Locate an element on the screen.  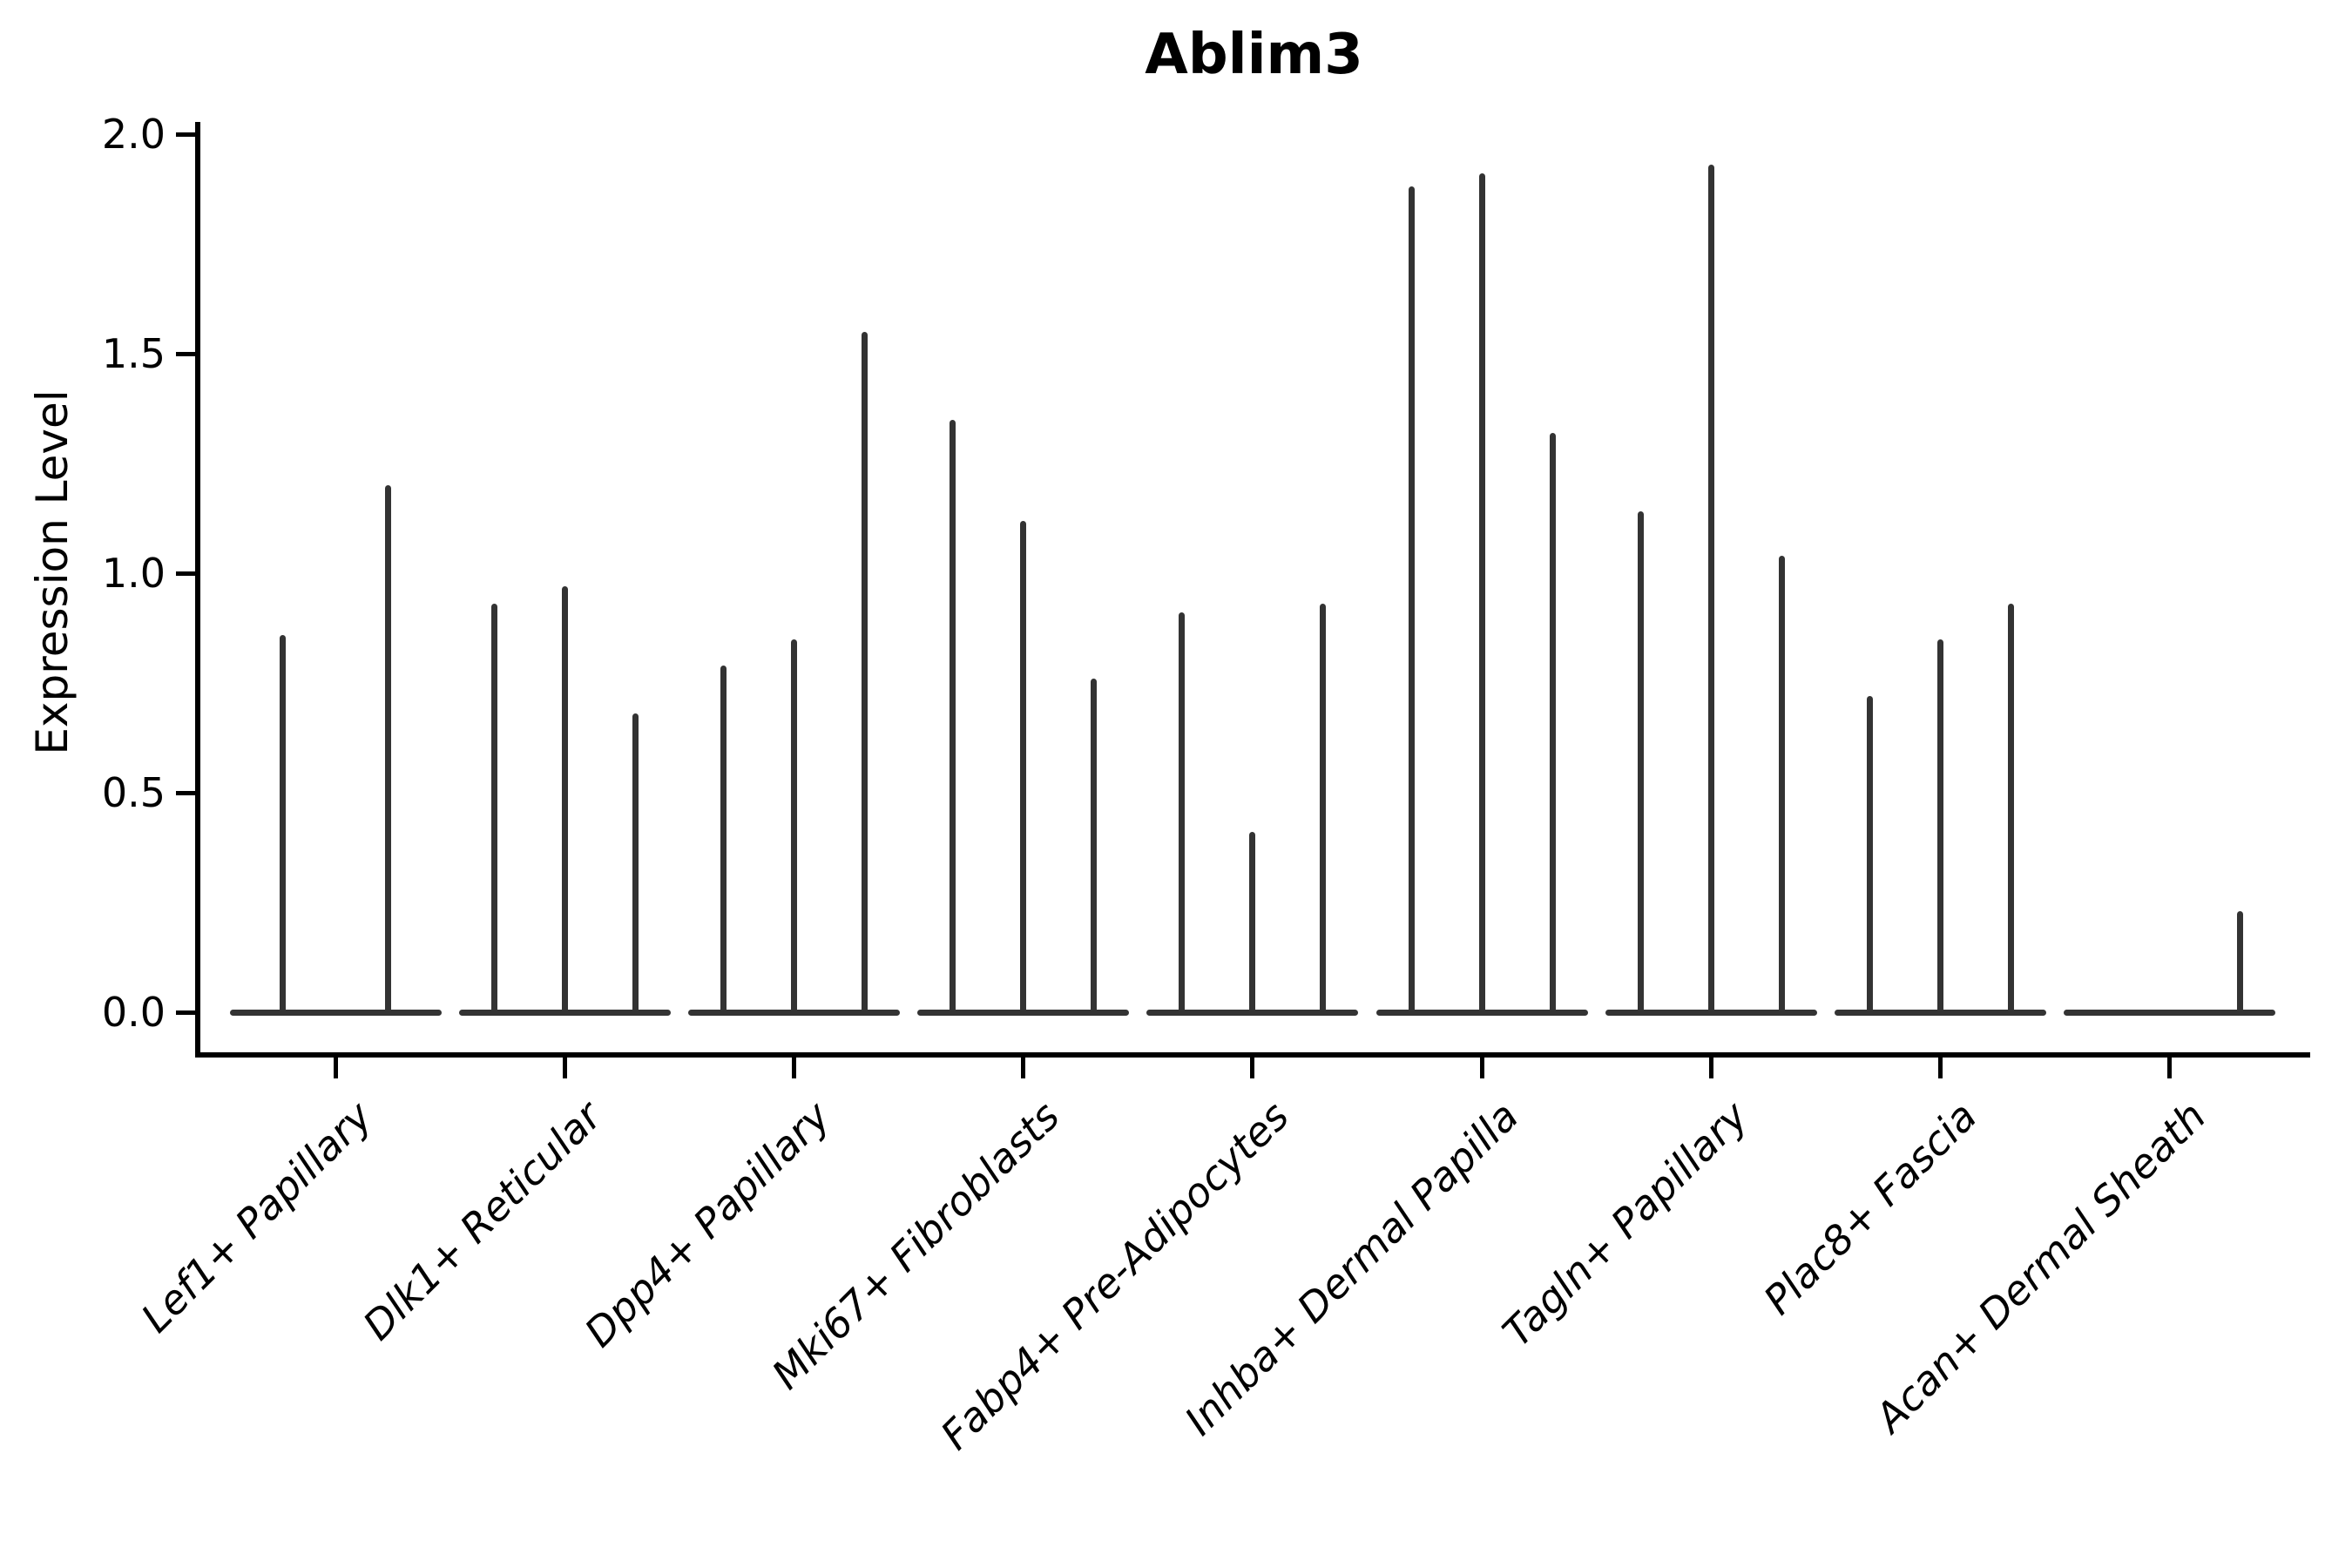
x-axis-spine is located at coordinates (1252, 1055).